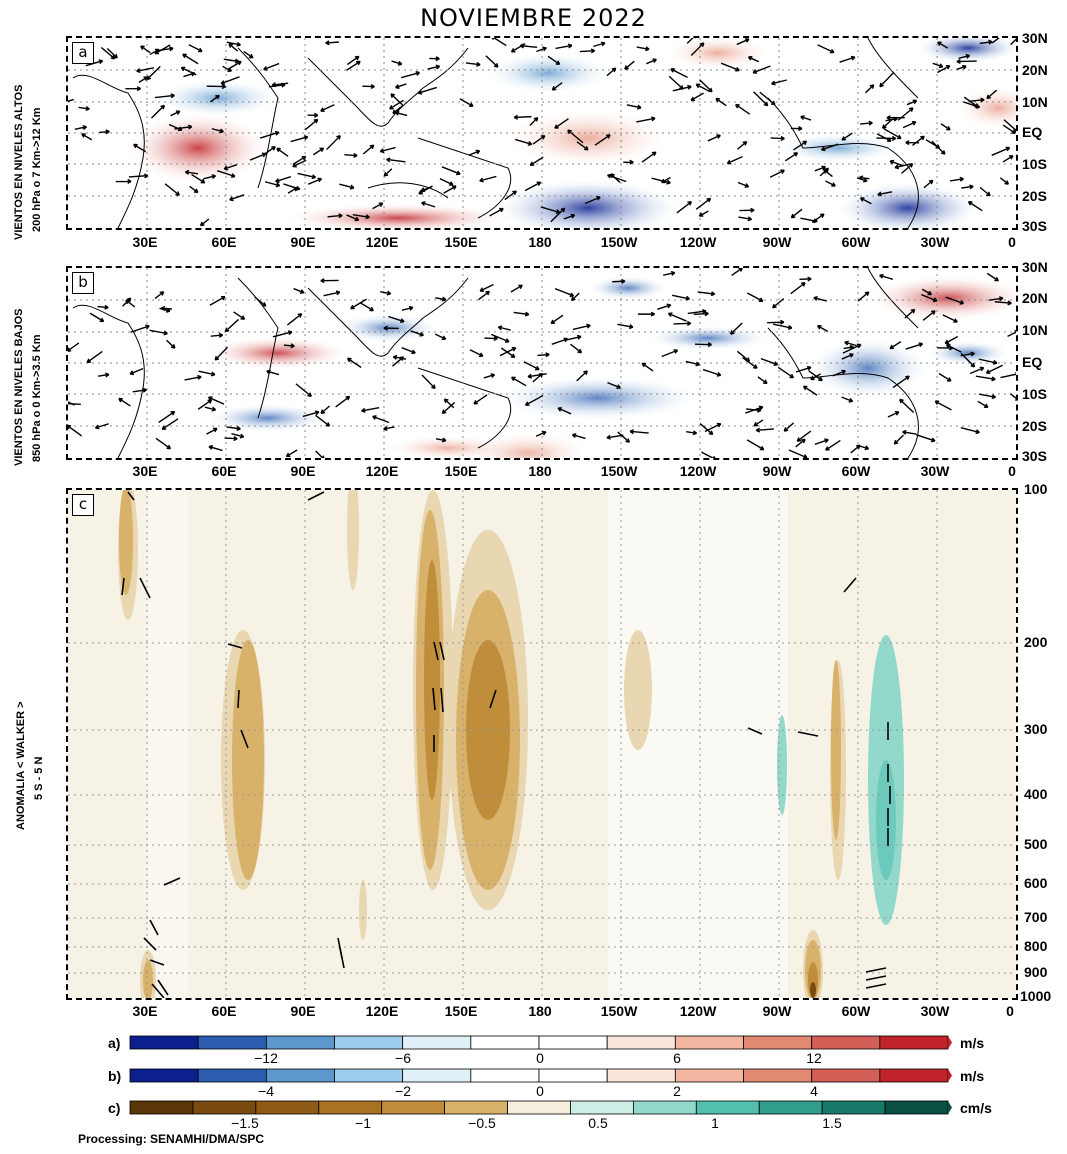 This screenshot has height=1154, width=1067. Describe the element at coordinates (1036, 642) in the screenshot. I see `pressure-label: 200` at that location.